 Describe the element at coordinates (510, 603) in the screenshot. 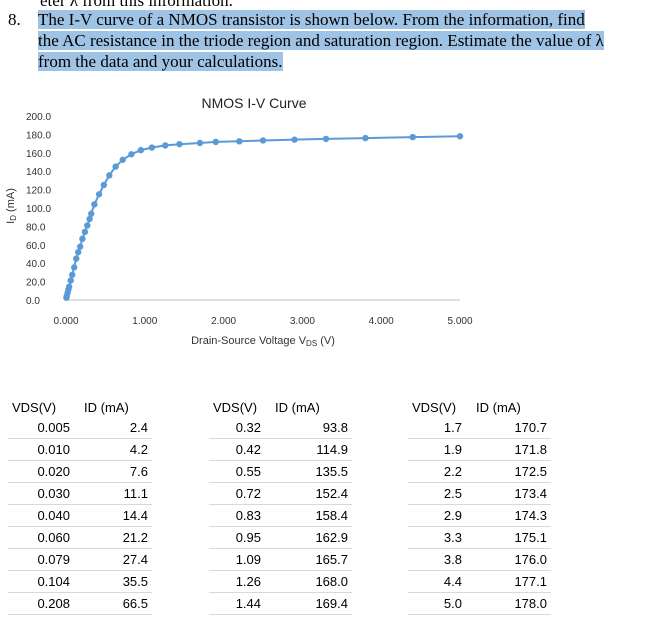

I see `cell-id: 178.0` at that location.